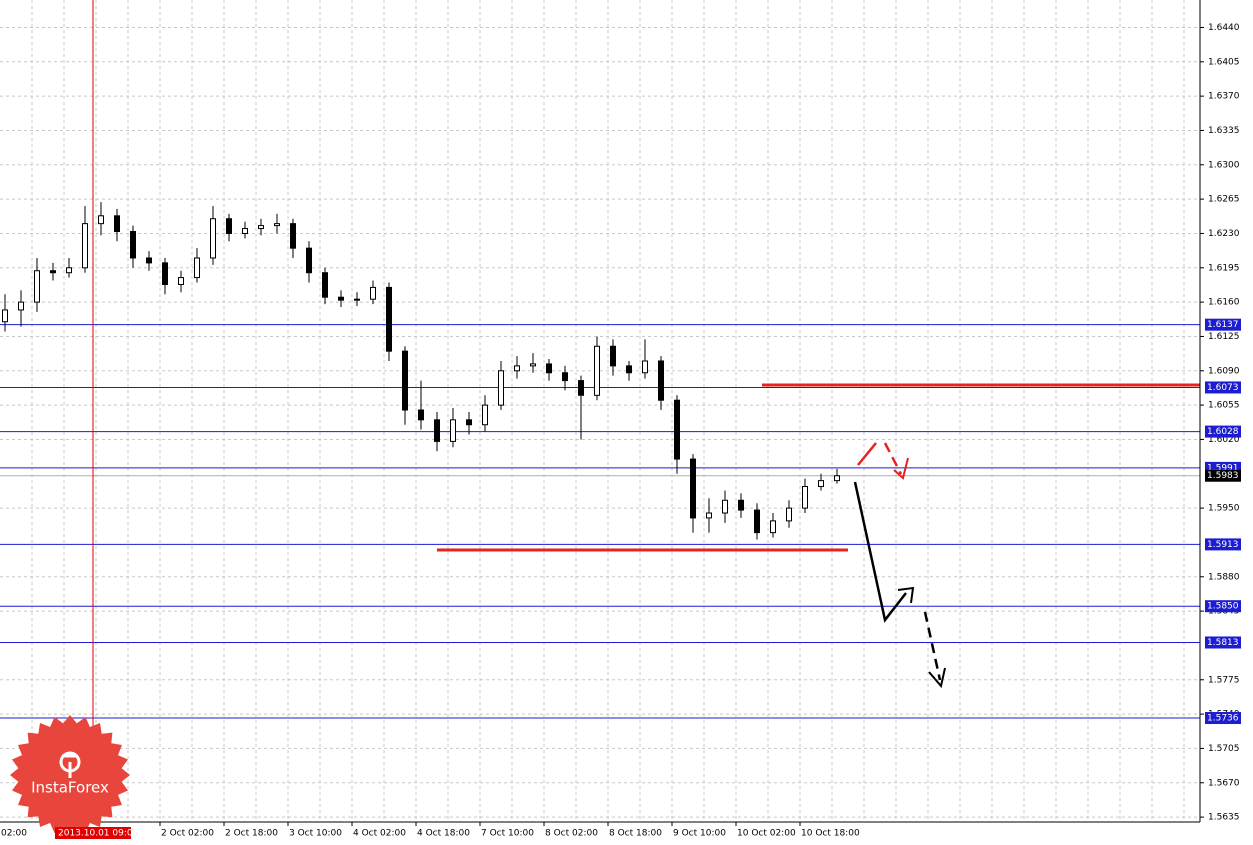 This screenshot has height=845, width=1253. I want to click on y-tick-label: 1.5635, so click(1224, 818).